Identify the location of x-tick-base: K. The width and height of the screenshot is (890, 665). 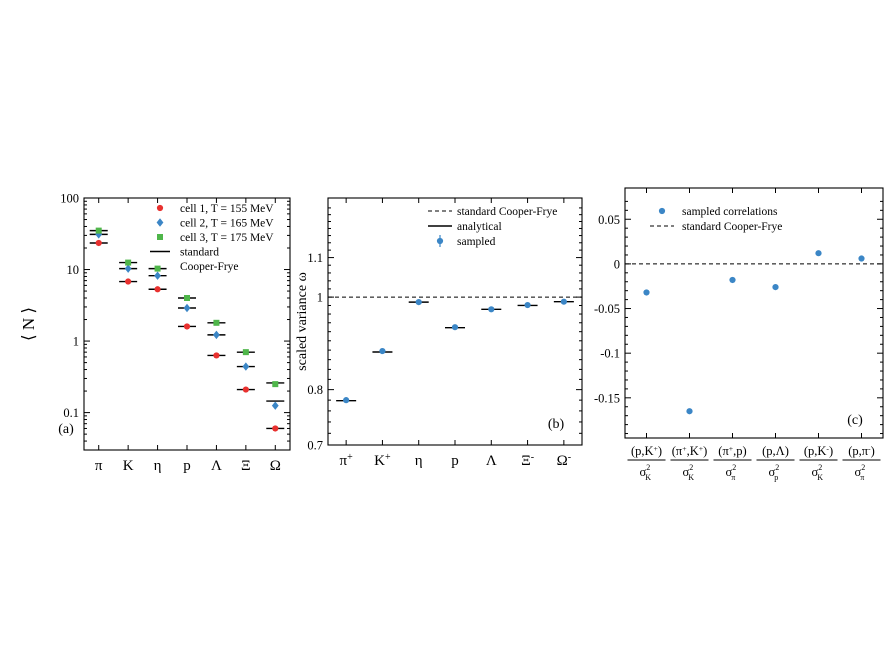
(379, 461).